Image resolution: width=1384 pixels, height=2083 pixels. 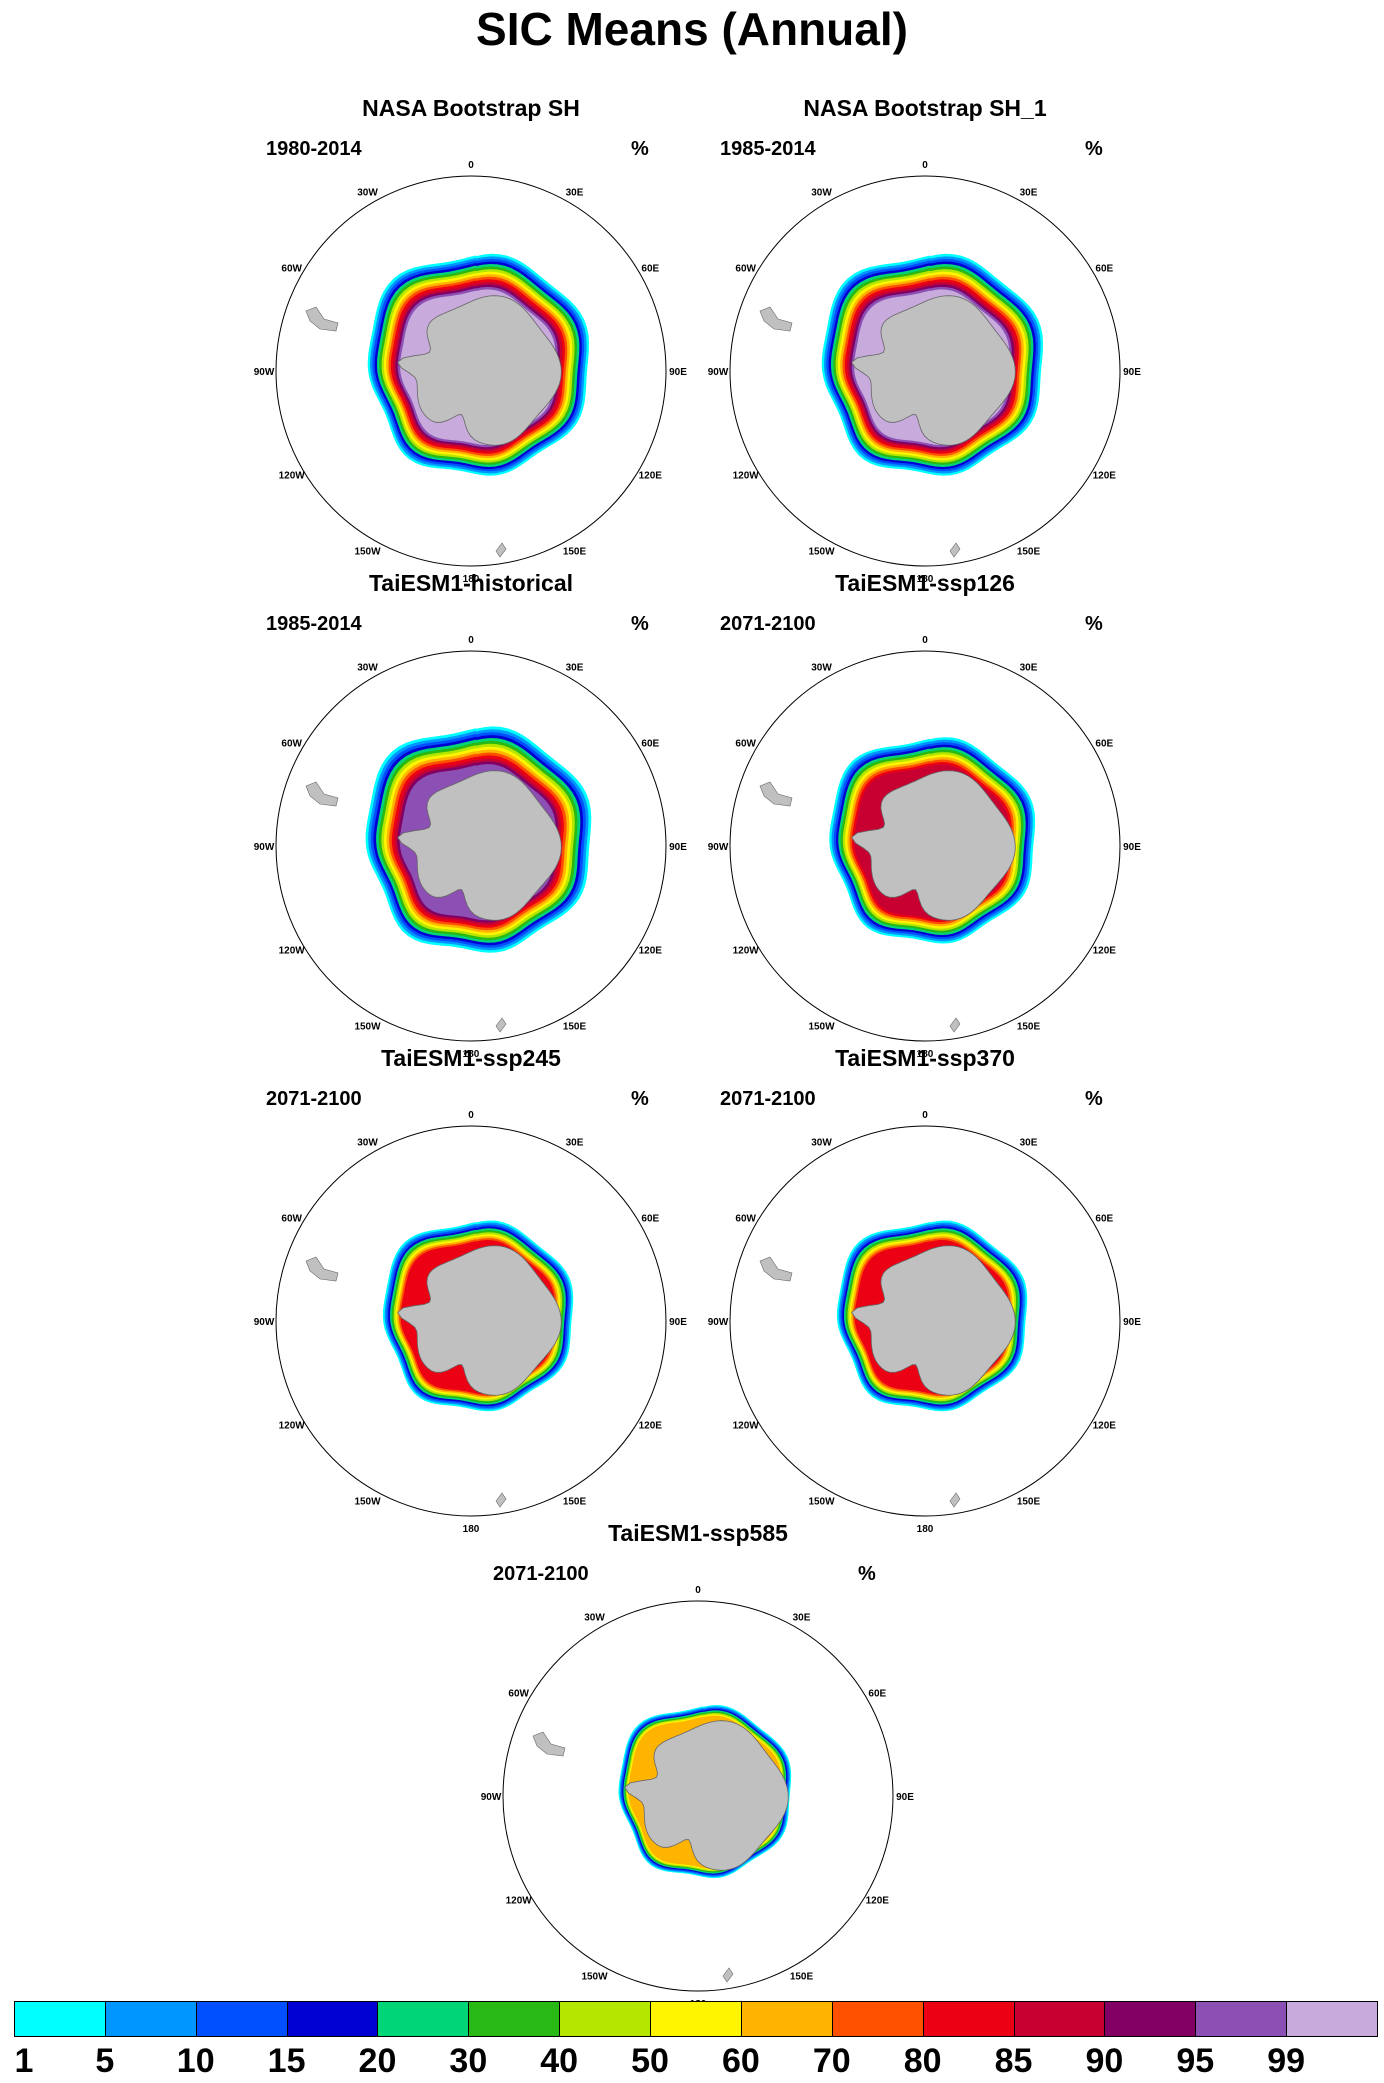 I want to click on figure-title: SIC Means (Annual), so click(x=692, y=29).